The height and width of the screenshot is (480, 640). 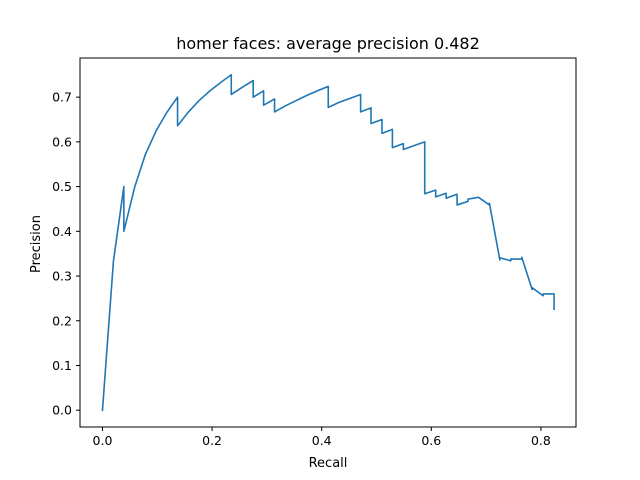 What do you see at coordinates (212, 440) in the screenshot?
I see `x-tick-label: 0.2` at bounding box center [212, 440].